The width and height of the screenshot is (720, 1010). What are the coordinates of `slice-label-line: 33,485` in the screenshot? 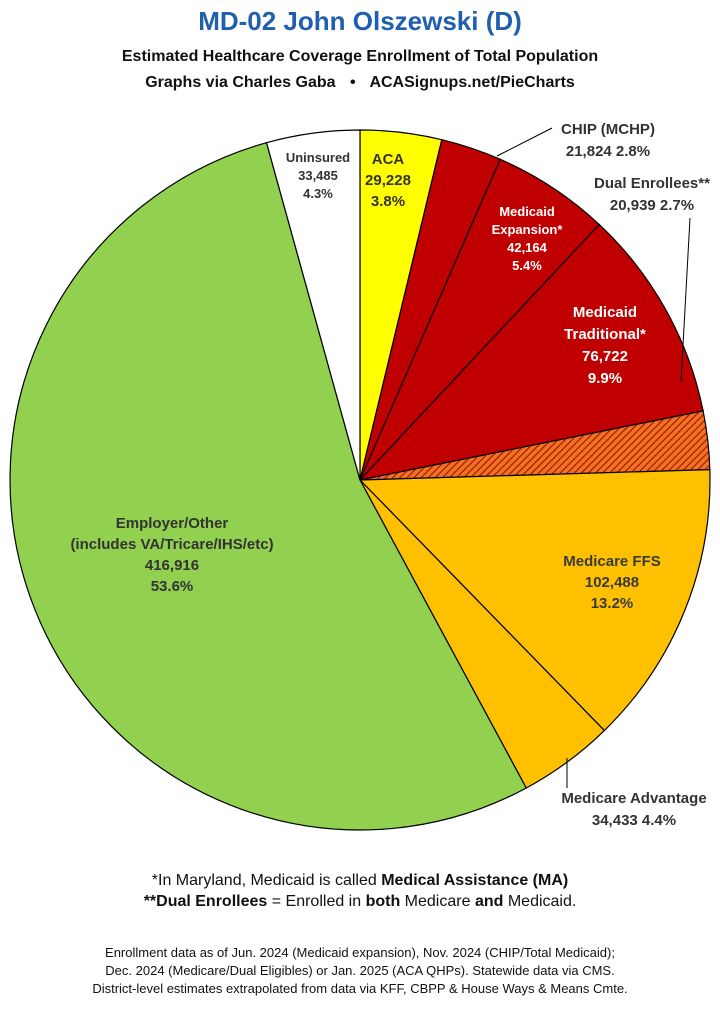 It's located at (318, 175).